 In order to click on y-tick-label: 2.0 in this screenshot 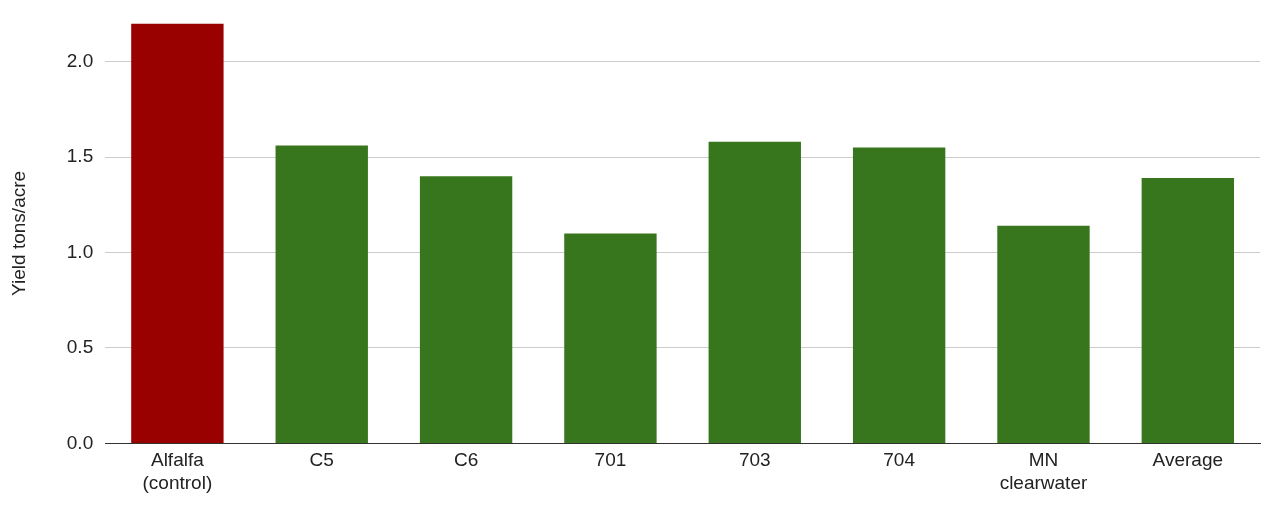, I will do `click(80, 60)`.